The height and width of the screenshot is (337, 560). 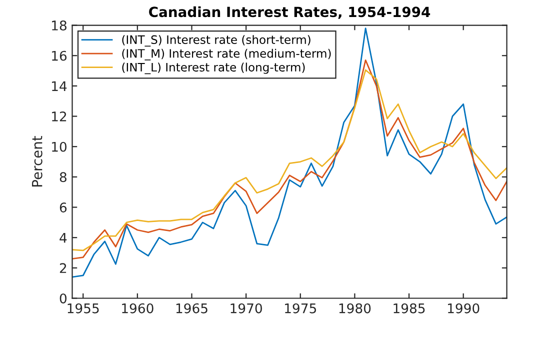 I want to click on y-tick-label: 18, so click(x=59, y=25).